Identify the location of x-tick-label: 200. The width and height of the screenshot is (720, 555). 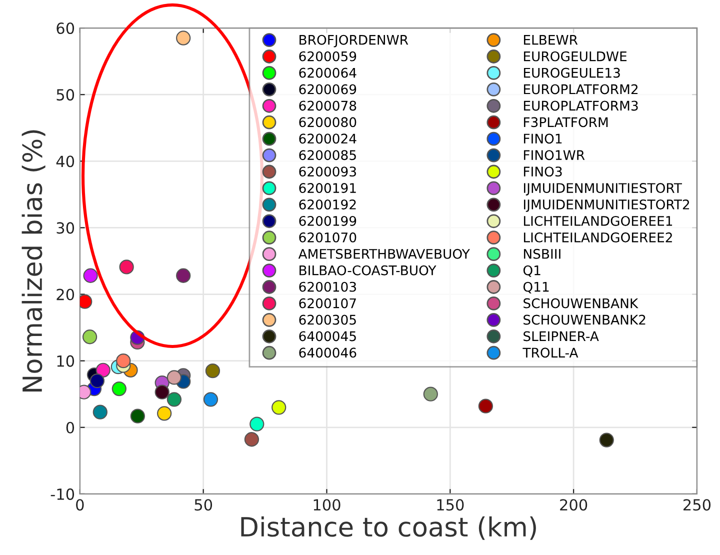
(574, 505).